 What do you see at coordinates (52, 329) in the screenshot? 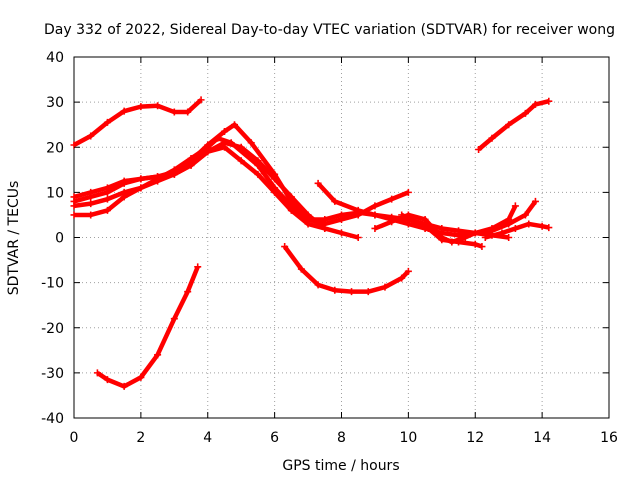
I see `y-tick-label: -20` at bounding box center [52, 329].